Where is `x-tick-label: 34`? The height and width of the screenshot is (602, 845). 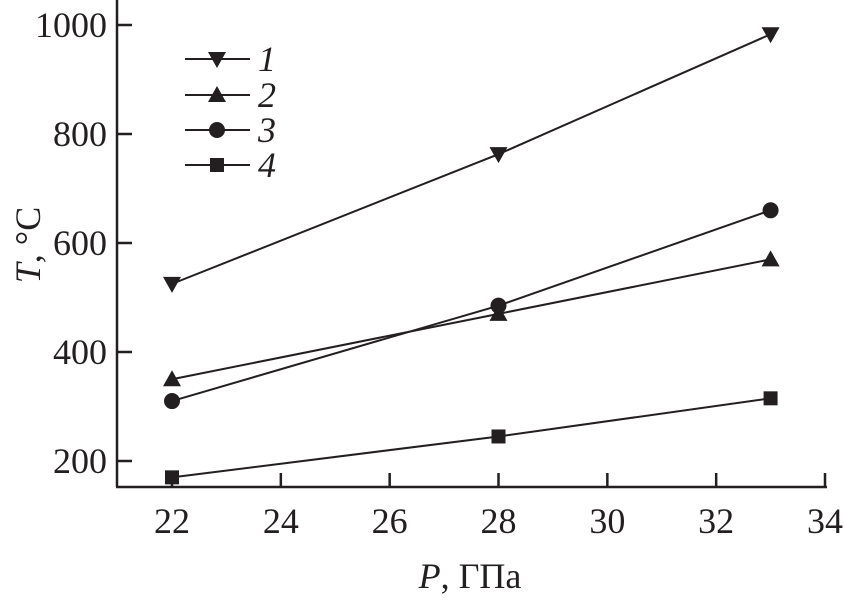 x-tick-label: 34 is located at coordinates (825, 521).